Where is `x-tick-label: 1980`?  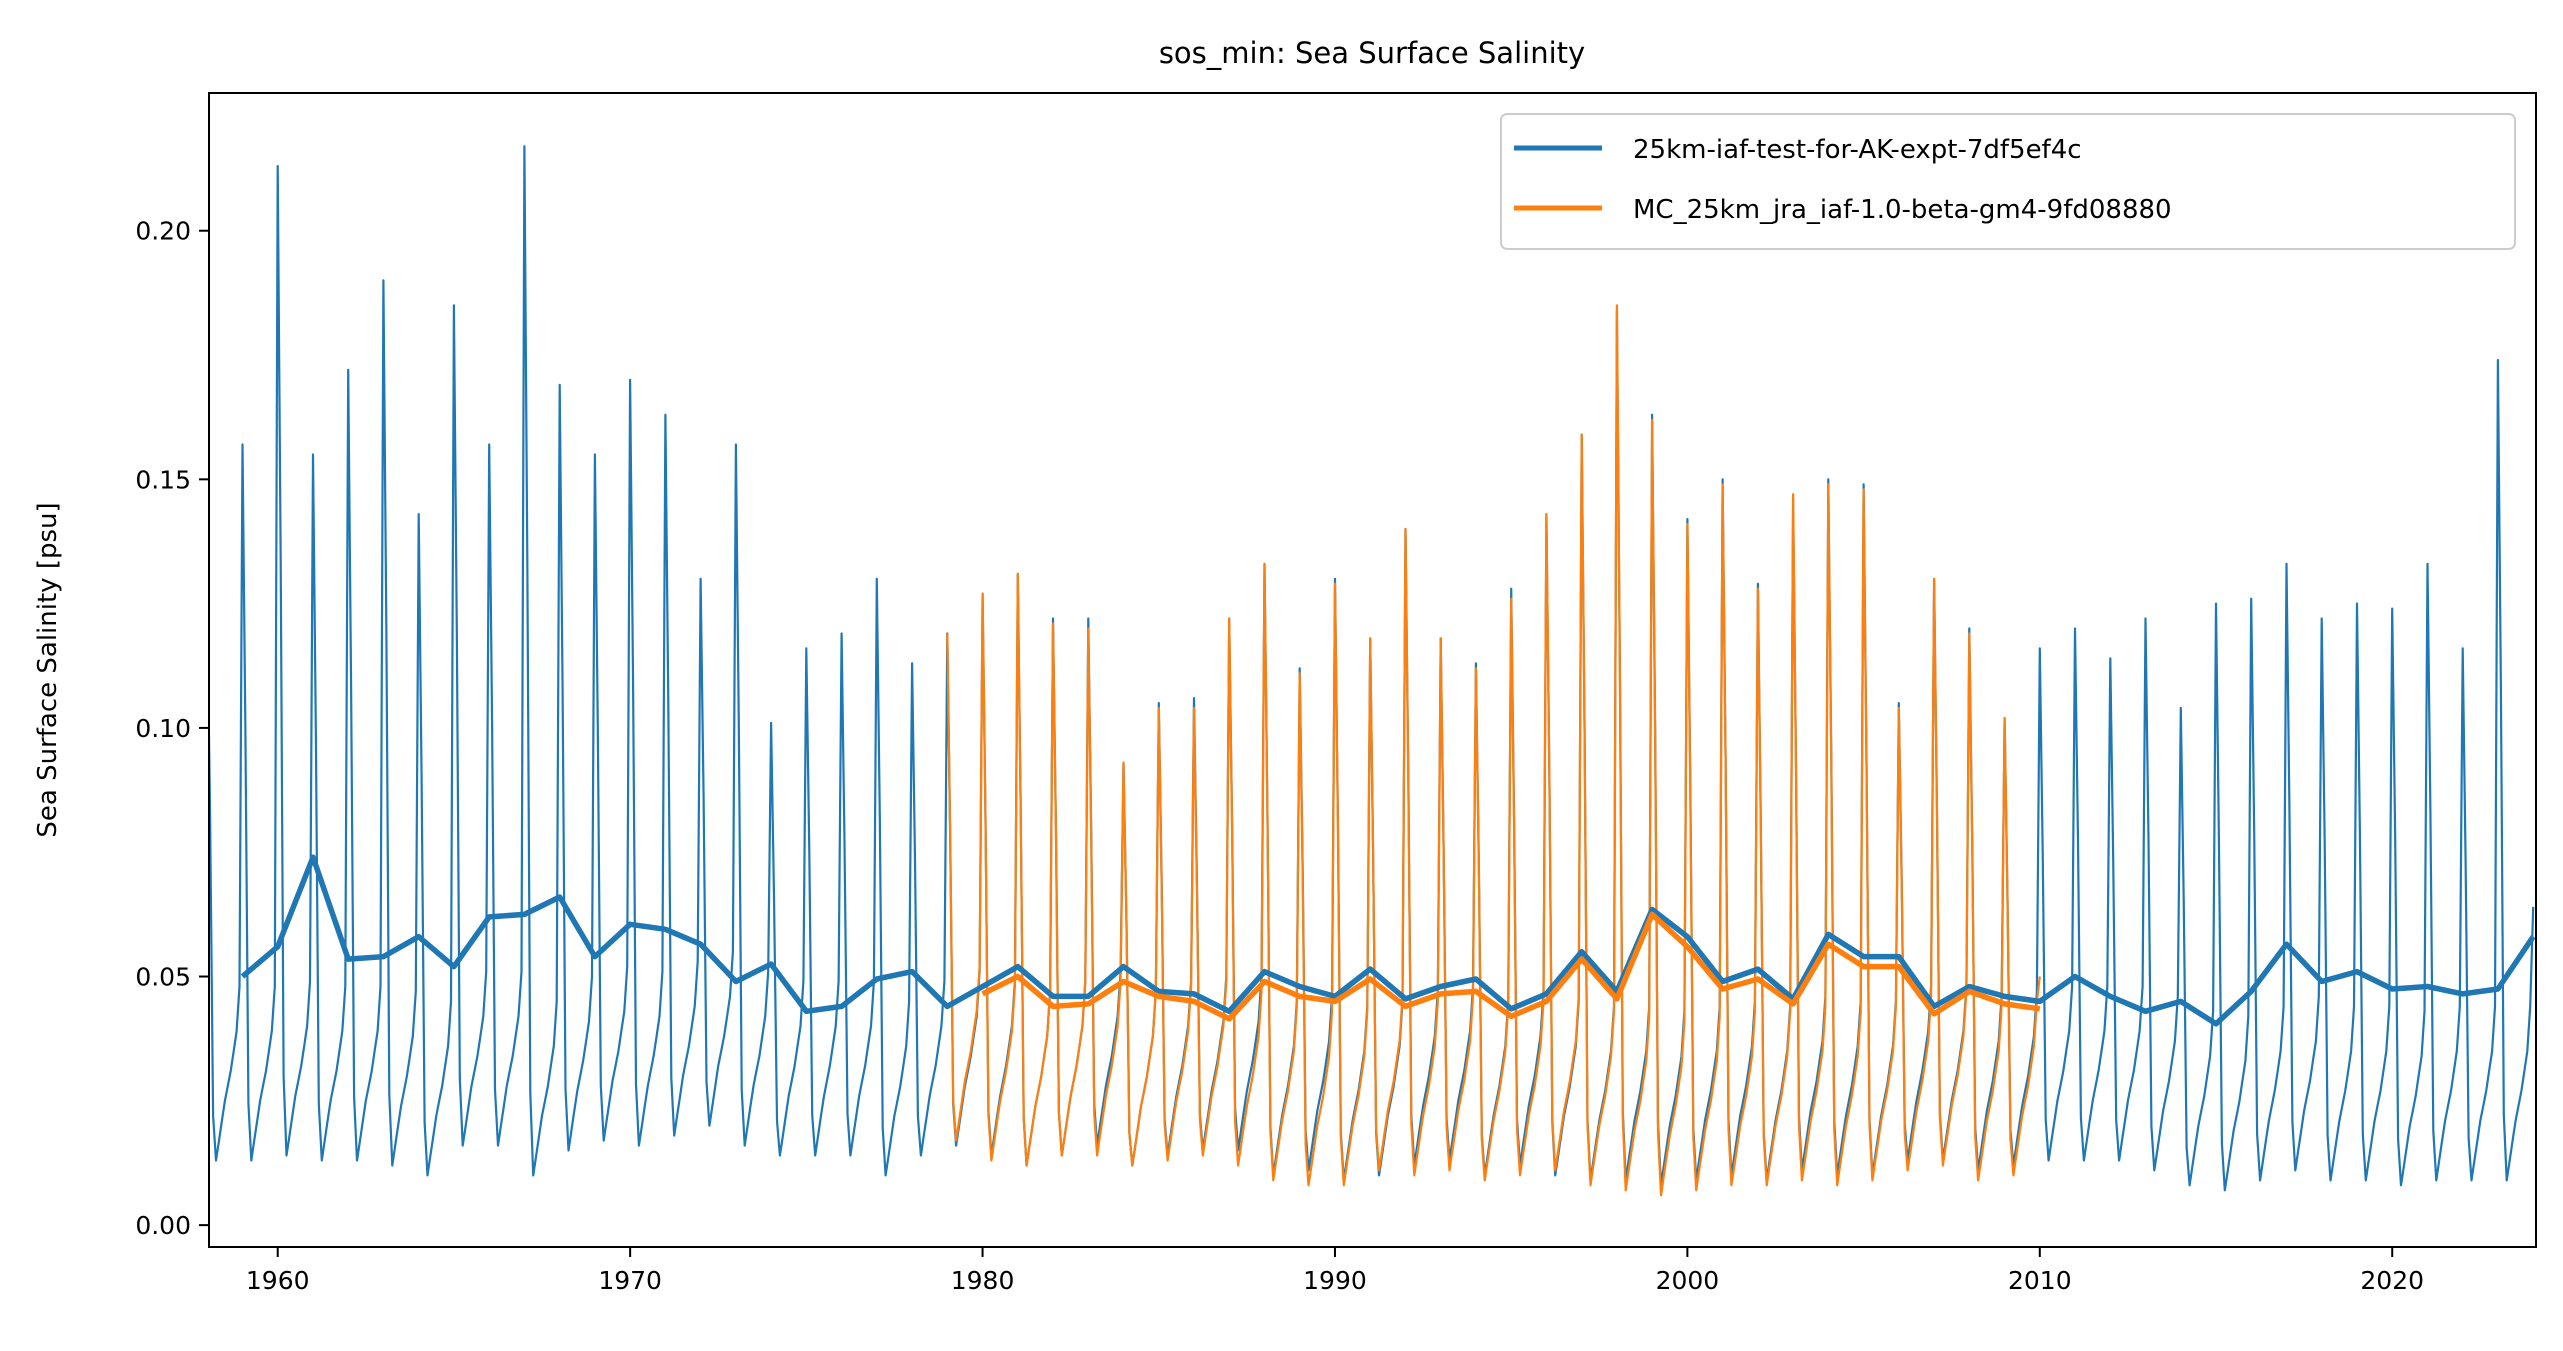
x-tick-label: 1980 is located at coordinates (983, 1280).